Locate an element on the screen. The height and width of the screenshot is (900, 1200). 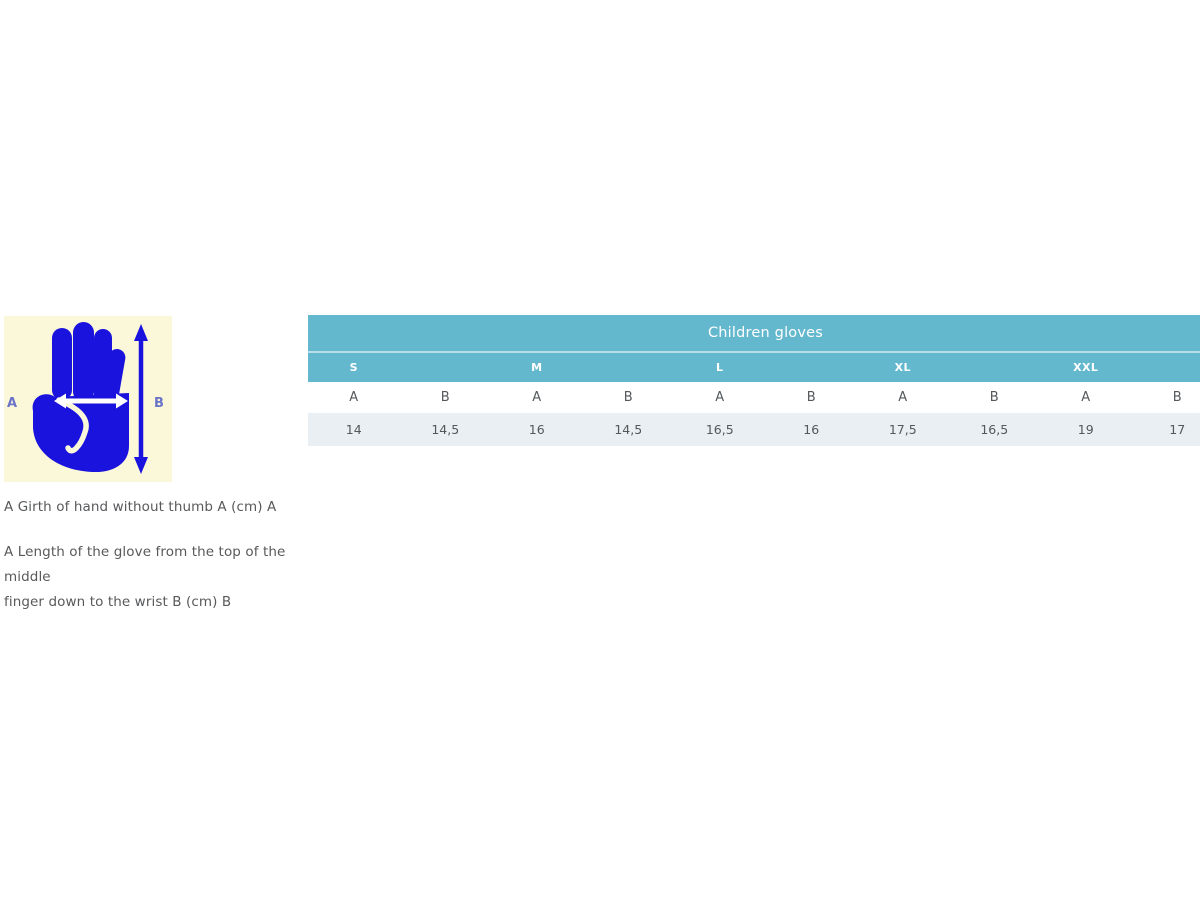
size-value-xxl-a: 19 is located at coordinates (1086, 429).